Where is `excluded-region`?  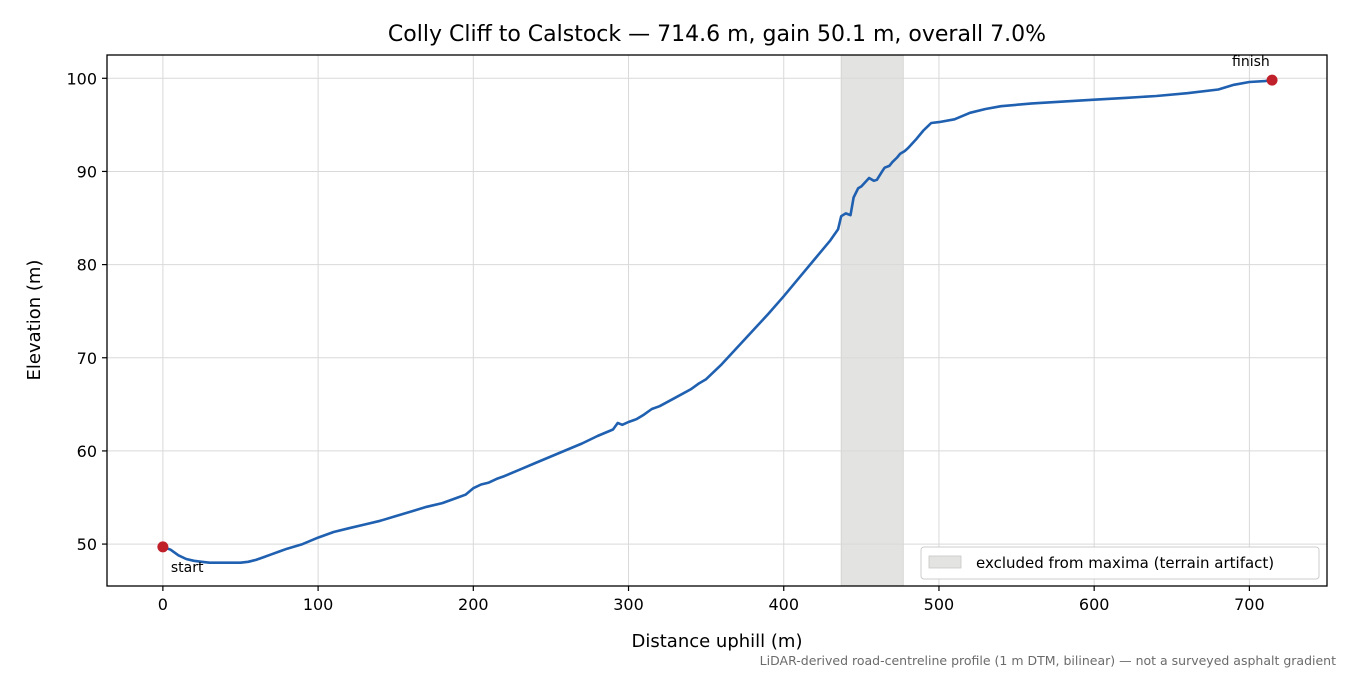
excluded-region is located at coordinates (872, 320).